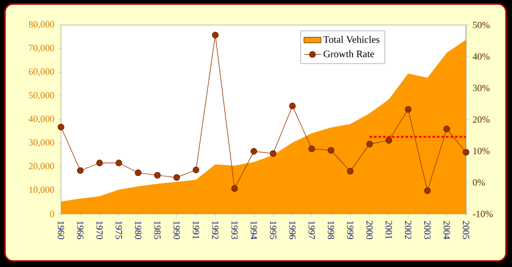 The height and width of the screenshot is (267, 512). What do you see at coordinates (52, 214) in the screenshot?
I see `y-tick-label: 0` at bounding box center [52, 214].